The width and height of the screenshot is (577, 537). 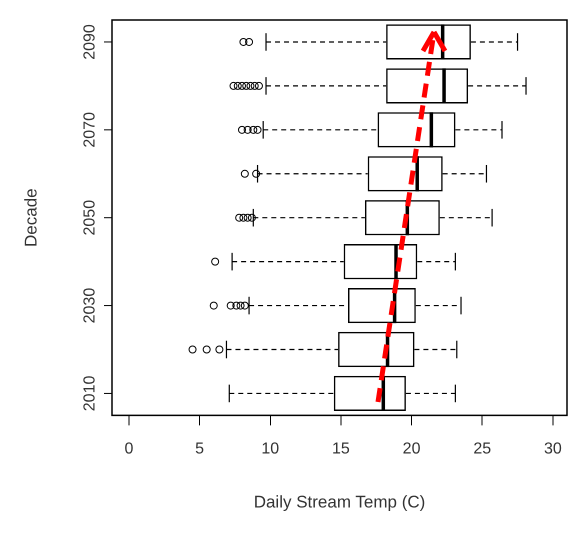 I want to click on x-axis-title: Daily Stream Temp (C), so click(x=340, y=502).